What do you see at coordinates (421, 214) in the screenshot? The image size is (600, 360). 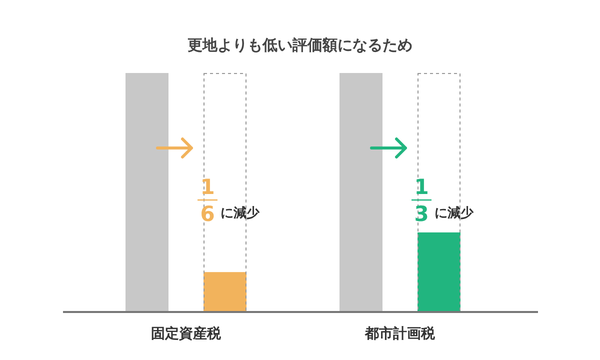 I see `annotation: 3` at bounding box center [421, 214].